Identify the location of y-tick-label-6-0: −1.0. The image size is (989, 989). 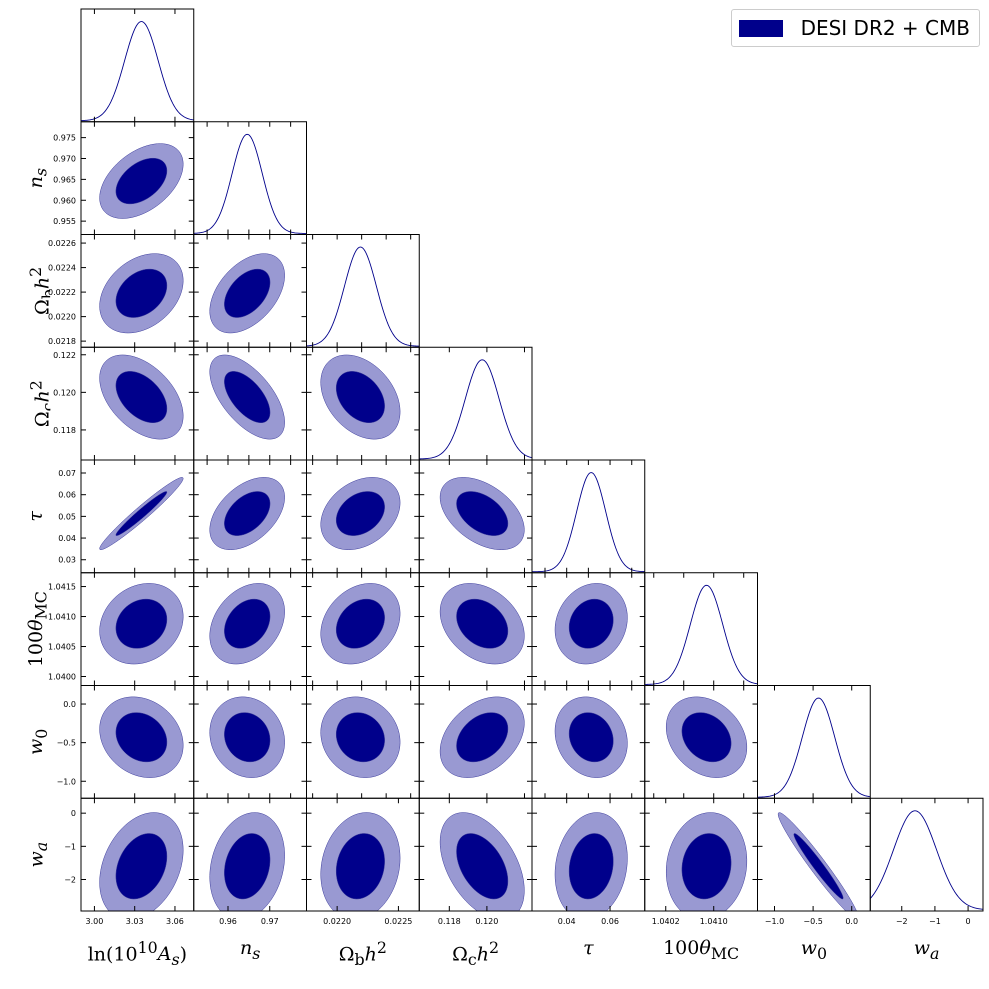
(66, 781).